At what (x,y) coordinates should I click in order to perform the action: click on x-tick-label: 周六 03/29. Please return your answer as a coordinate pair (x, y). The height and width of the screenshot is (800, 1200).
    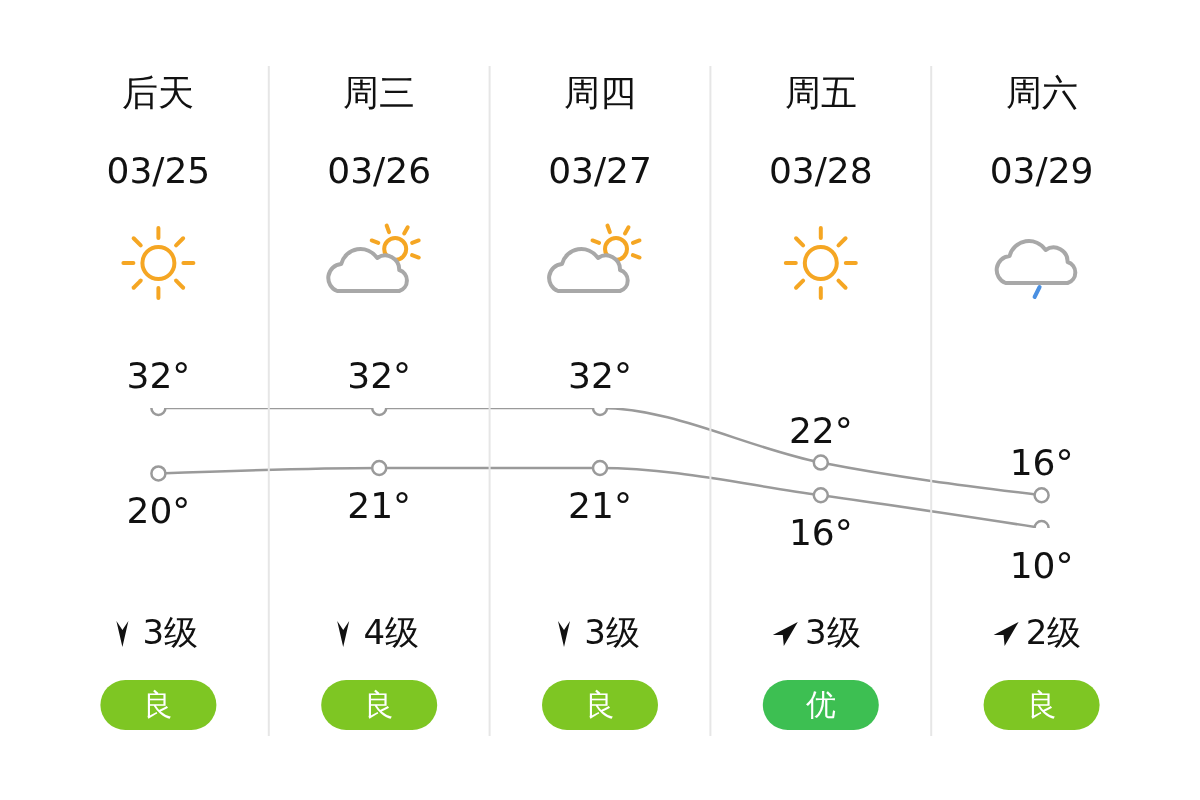
    Looking at the image, I should click on (1041, 131).